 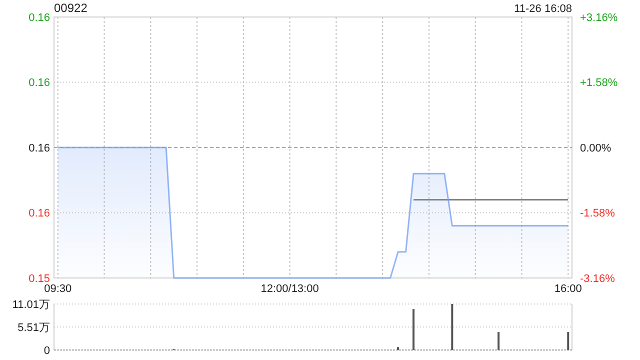 What do you see at coordinates (58, 289) in the screenshot?
I see `x-tick-label: 09:30` at bounding box center [58, 289].